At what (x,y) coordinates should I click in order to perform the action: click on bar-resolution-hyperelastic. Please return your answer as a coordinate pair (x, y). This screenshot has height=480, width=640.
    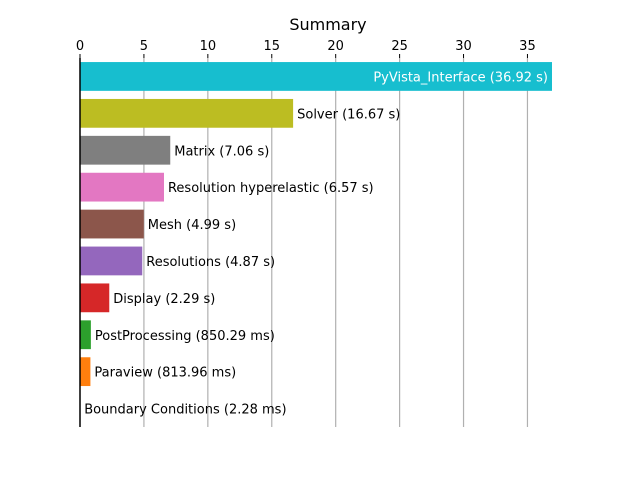
    Looking at the image, I should click on (122, 187).